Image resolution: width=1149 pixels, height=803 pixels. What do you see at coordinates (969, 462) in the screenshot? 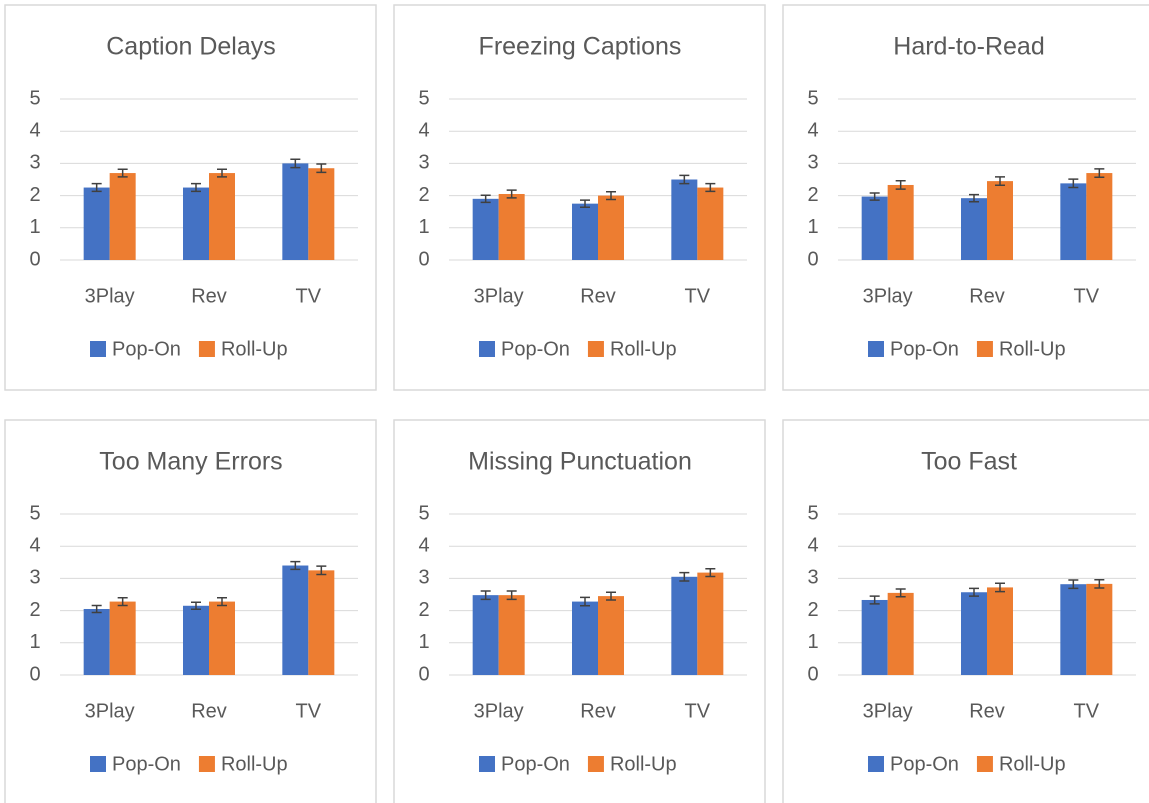
I see `chart-title: Too Fast` at bounding box center [969, 462].